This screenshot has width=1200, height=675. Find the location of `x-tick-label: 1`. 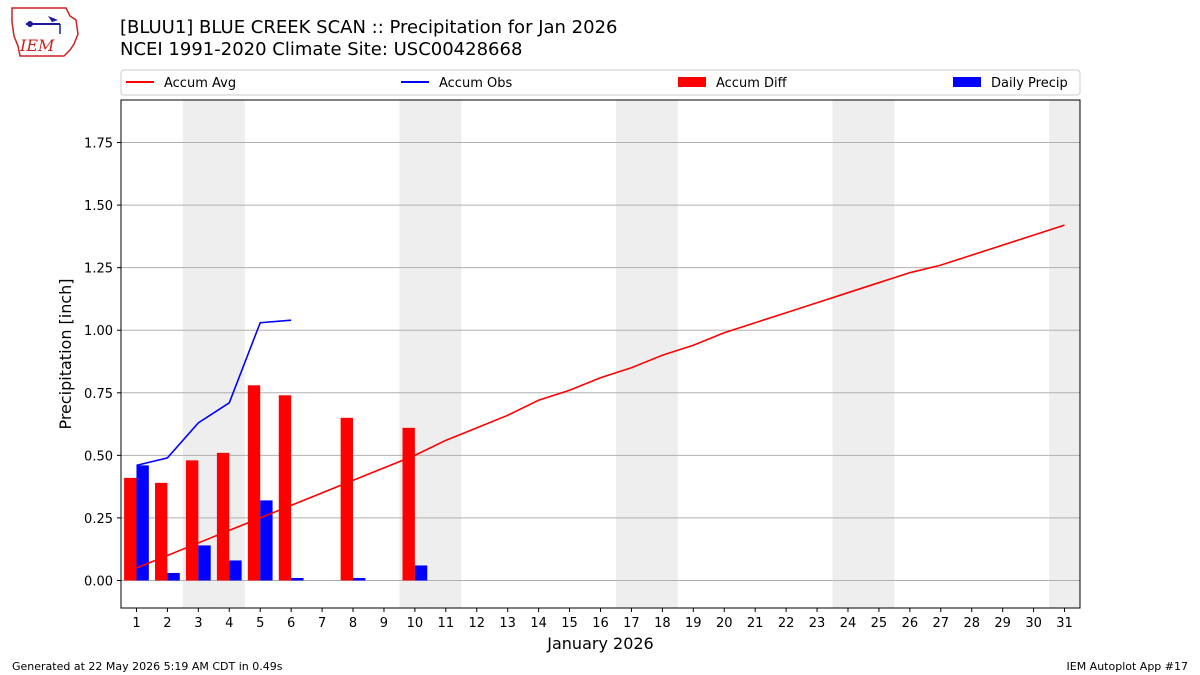

x-tick-label: 1 is located at coordinates (136, 623).